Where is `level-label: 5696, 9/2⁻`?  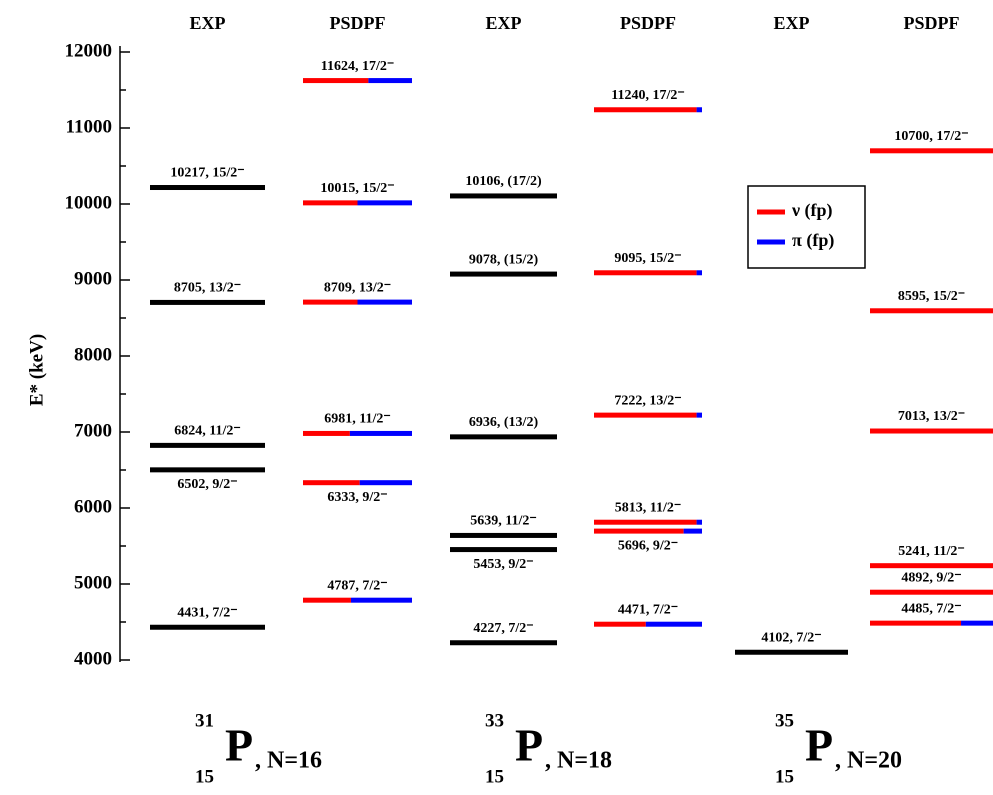
level-label: 5696, 9/2⁻ is located at coordinates (648, 545).